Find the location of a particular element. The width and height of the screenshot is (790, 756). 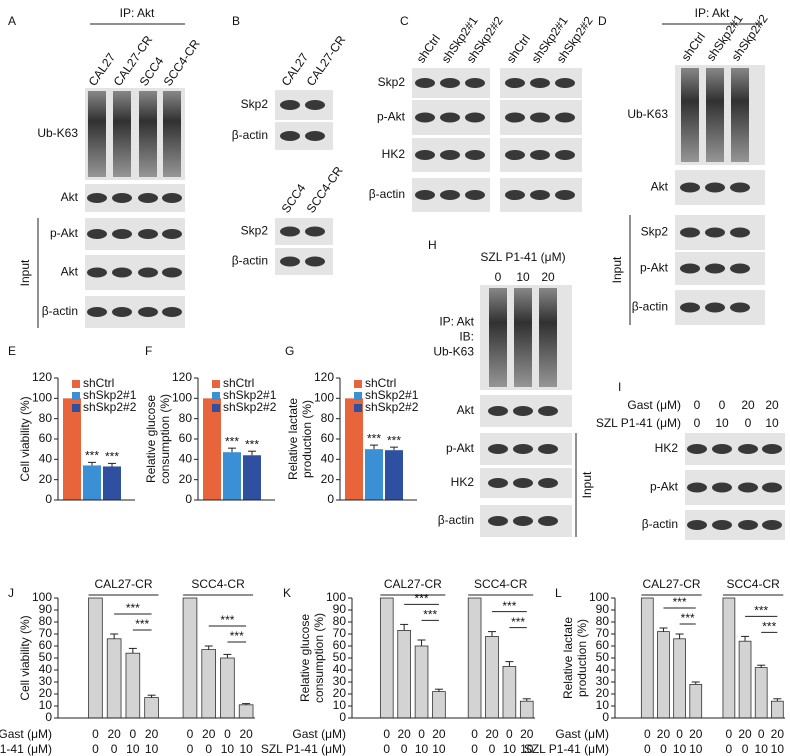

row-label: Ub-K63 is located at coordinates (57, 133).